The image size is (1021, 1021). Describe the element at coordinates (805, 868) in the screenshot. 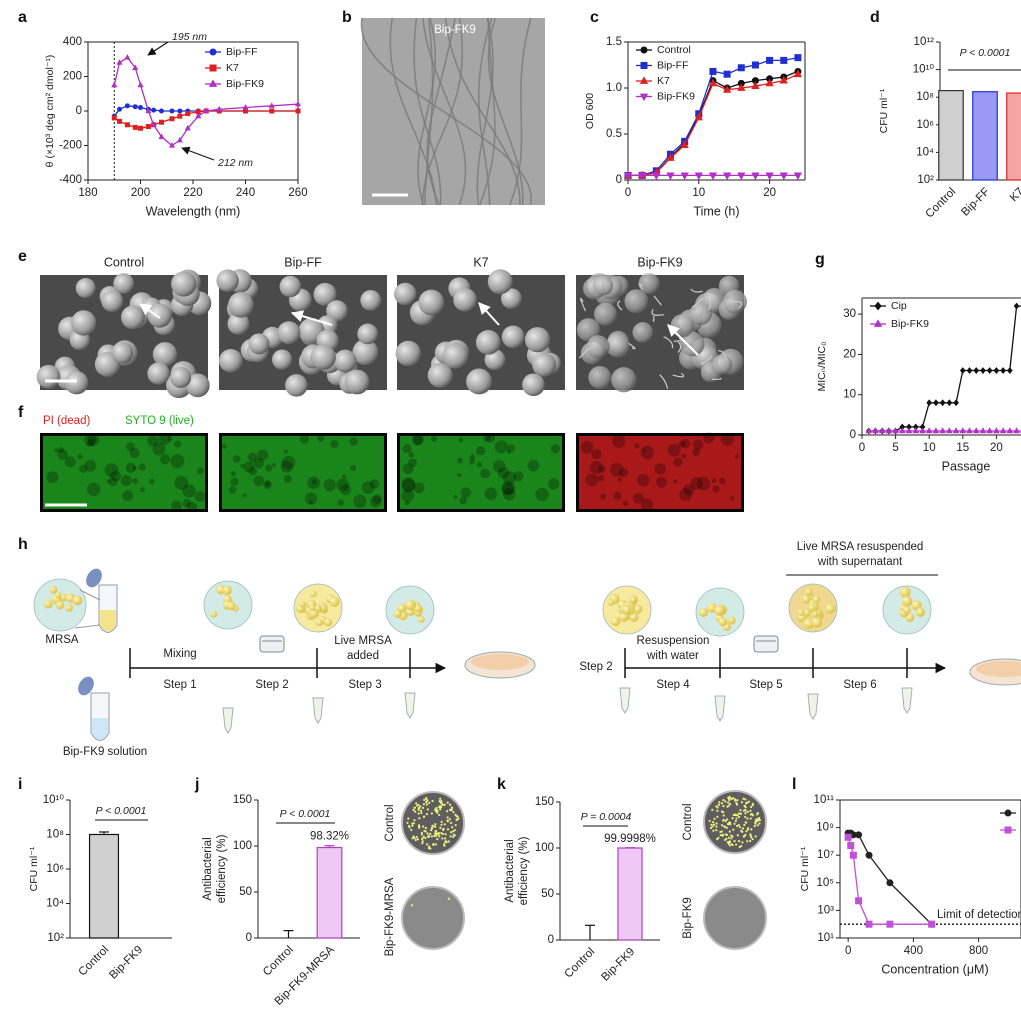

I see `y-axis-label: CFU ml⁻¹` at that location.